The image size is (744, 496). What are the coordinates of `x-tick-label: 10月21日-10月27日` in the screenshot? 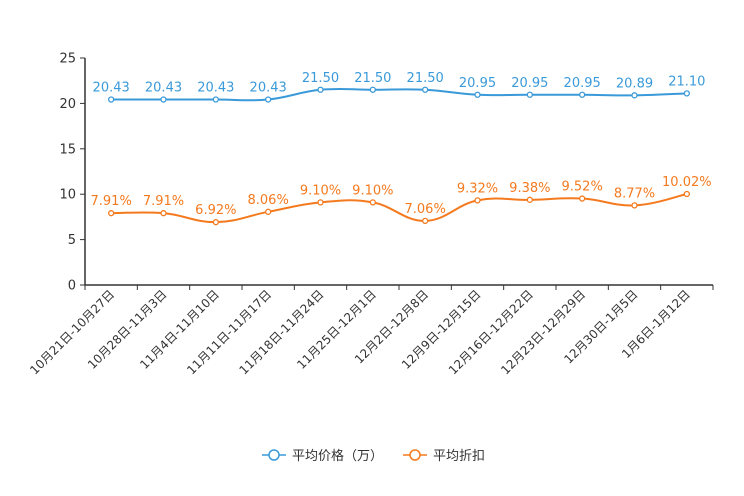 It's located at (72, 332).